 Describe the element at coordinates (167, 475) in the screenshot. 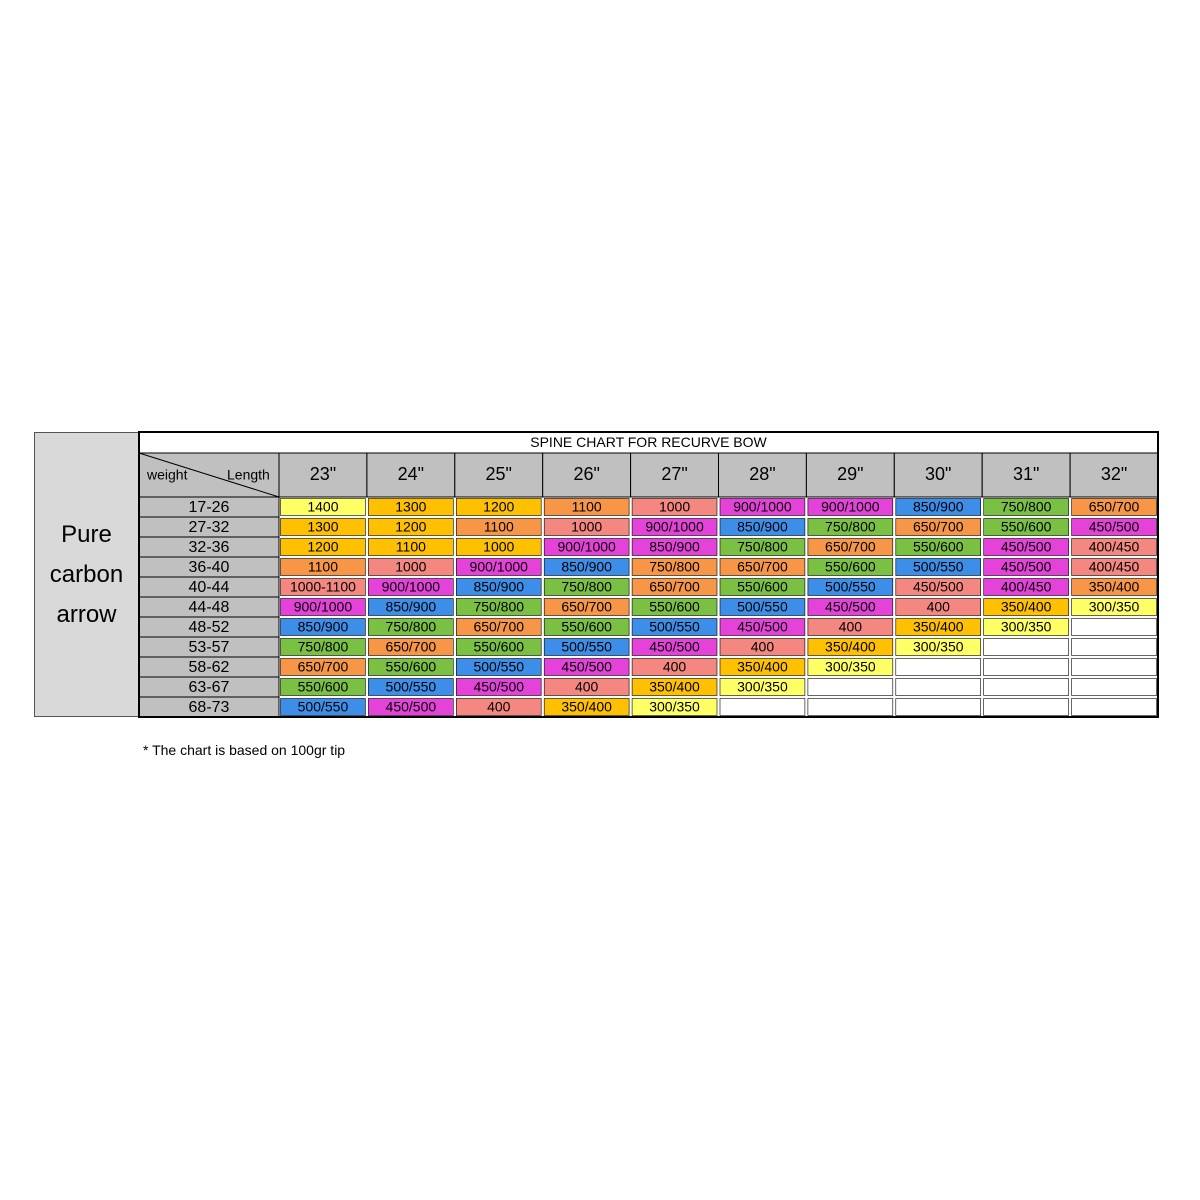

I see `corner-row-label: weight` at that location.